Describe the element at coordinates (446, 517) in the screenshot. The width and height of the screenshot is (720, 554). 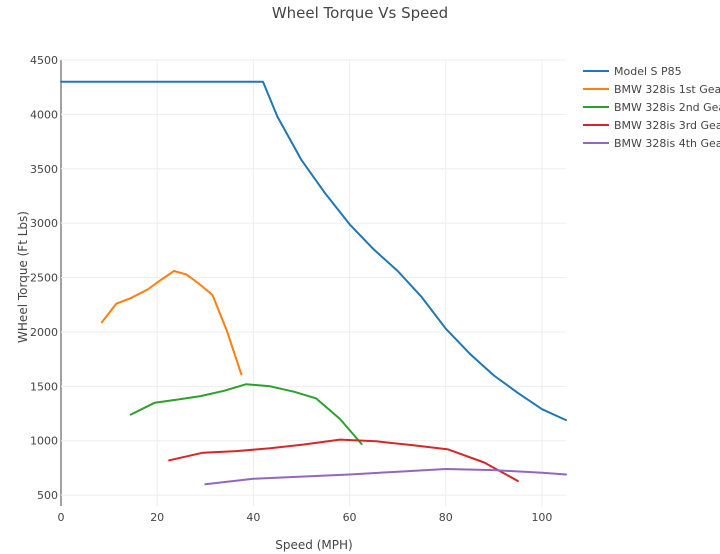
I see `x-tick-label: 80` at that location.